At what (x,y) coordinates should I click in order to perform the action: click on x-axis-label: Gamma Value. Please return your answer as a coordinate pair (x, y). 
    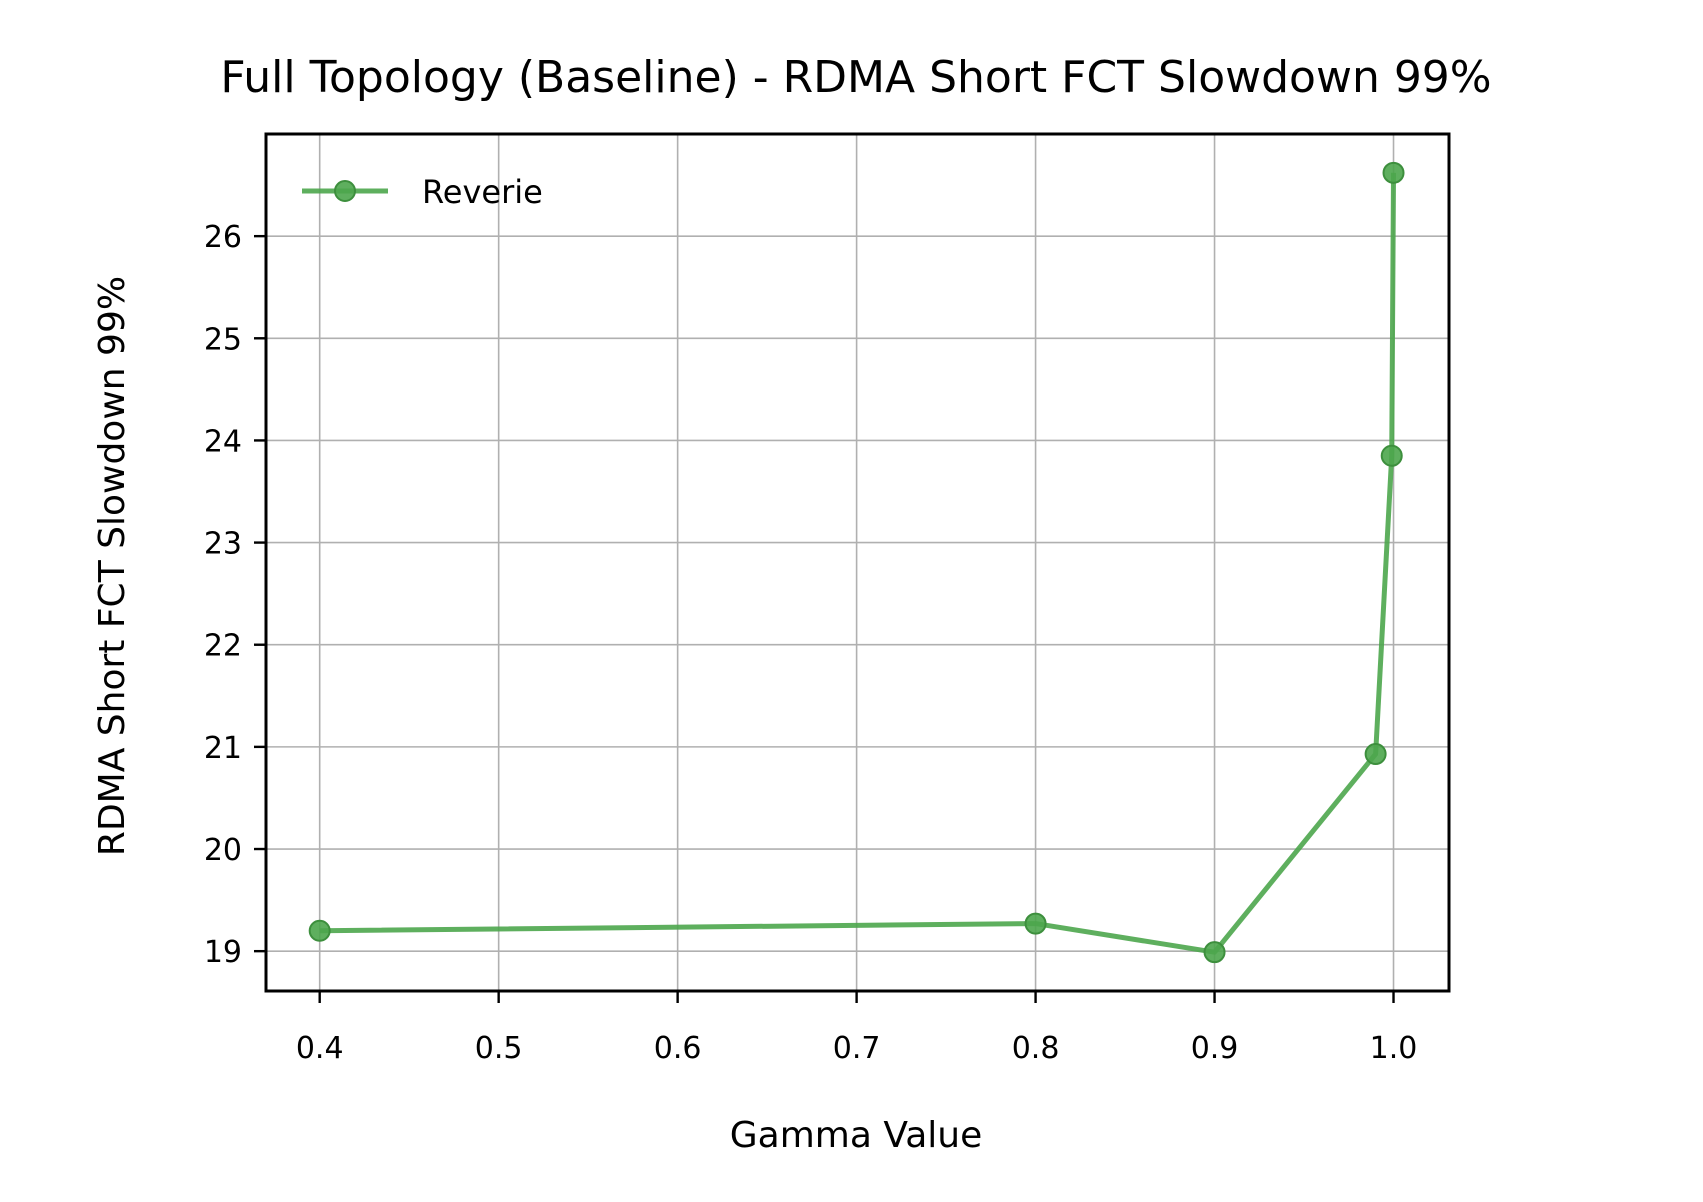
    Looking at the image, I should click on (856, 1135).